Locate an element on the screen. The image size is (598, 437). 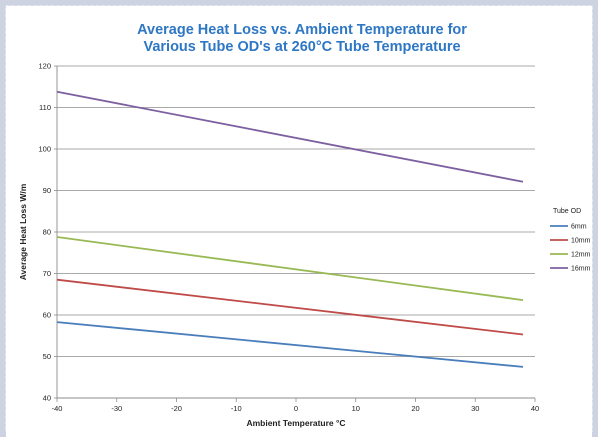
y-tick-label: 80 is located at coordinates (47, 232).